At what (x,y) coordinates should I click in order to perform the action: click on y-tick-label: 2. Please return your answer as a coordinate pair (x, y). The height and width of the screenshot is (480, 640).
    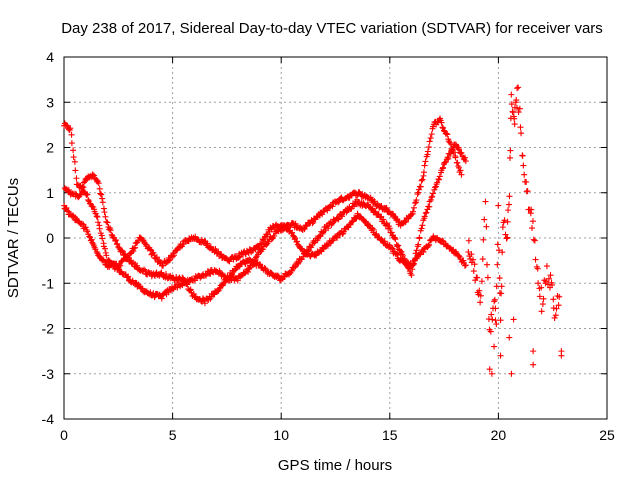
    Looking at the image, I should click on (50, 148).